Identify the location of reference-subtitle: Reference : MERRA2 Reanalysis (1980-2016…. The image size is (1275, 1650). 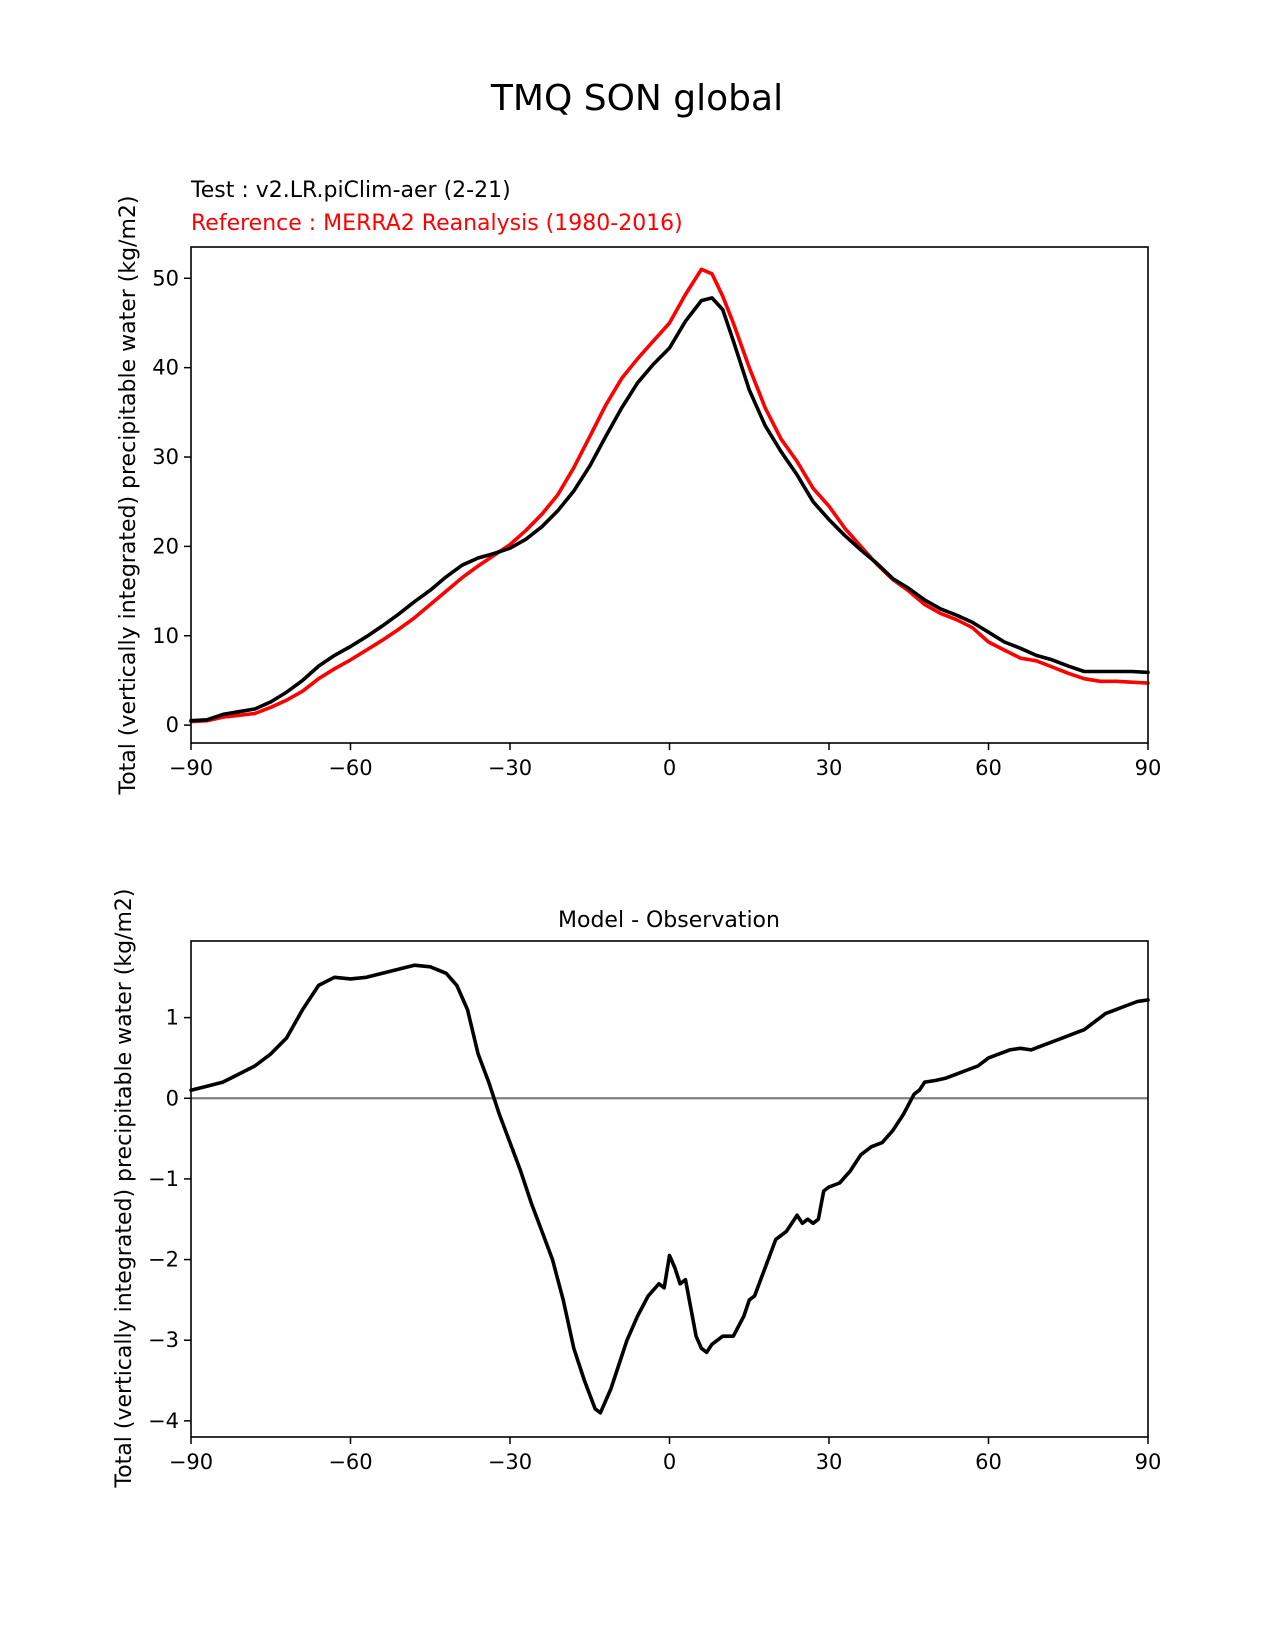
(437, 223).